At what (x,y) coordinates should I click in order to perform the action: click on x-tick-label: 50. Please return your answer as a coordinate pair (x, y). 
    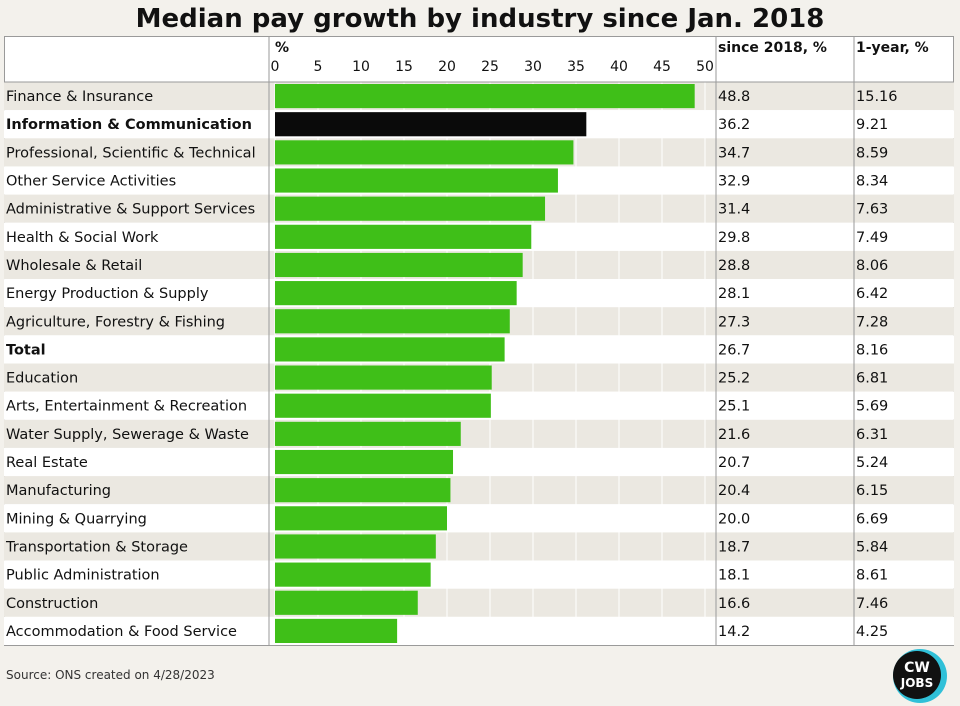
    Looking at the image, I should click on (705, 67).